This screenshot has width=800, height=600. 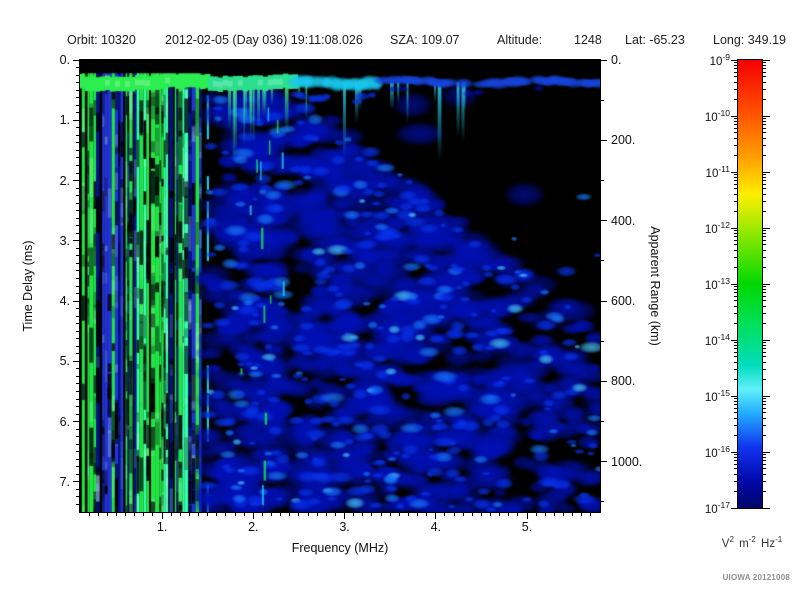 I want to click on header-altitude-value: 1248, so click(x=588, y=40).